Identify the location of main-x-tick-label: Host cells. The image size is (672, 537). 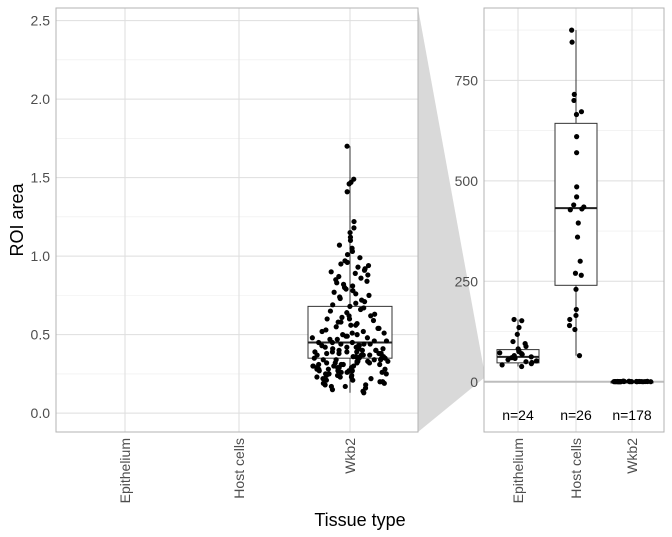
(239, 468).